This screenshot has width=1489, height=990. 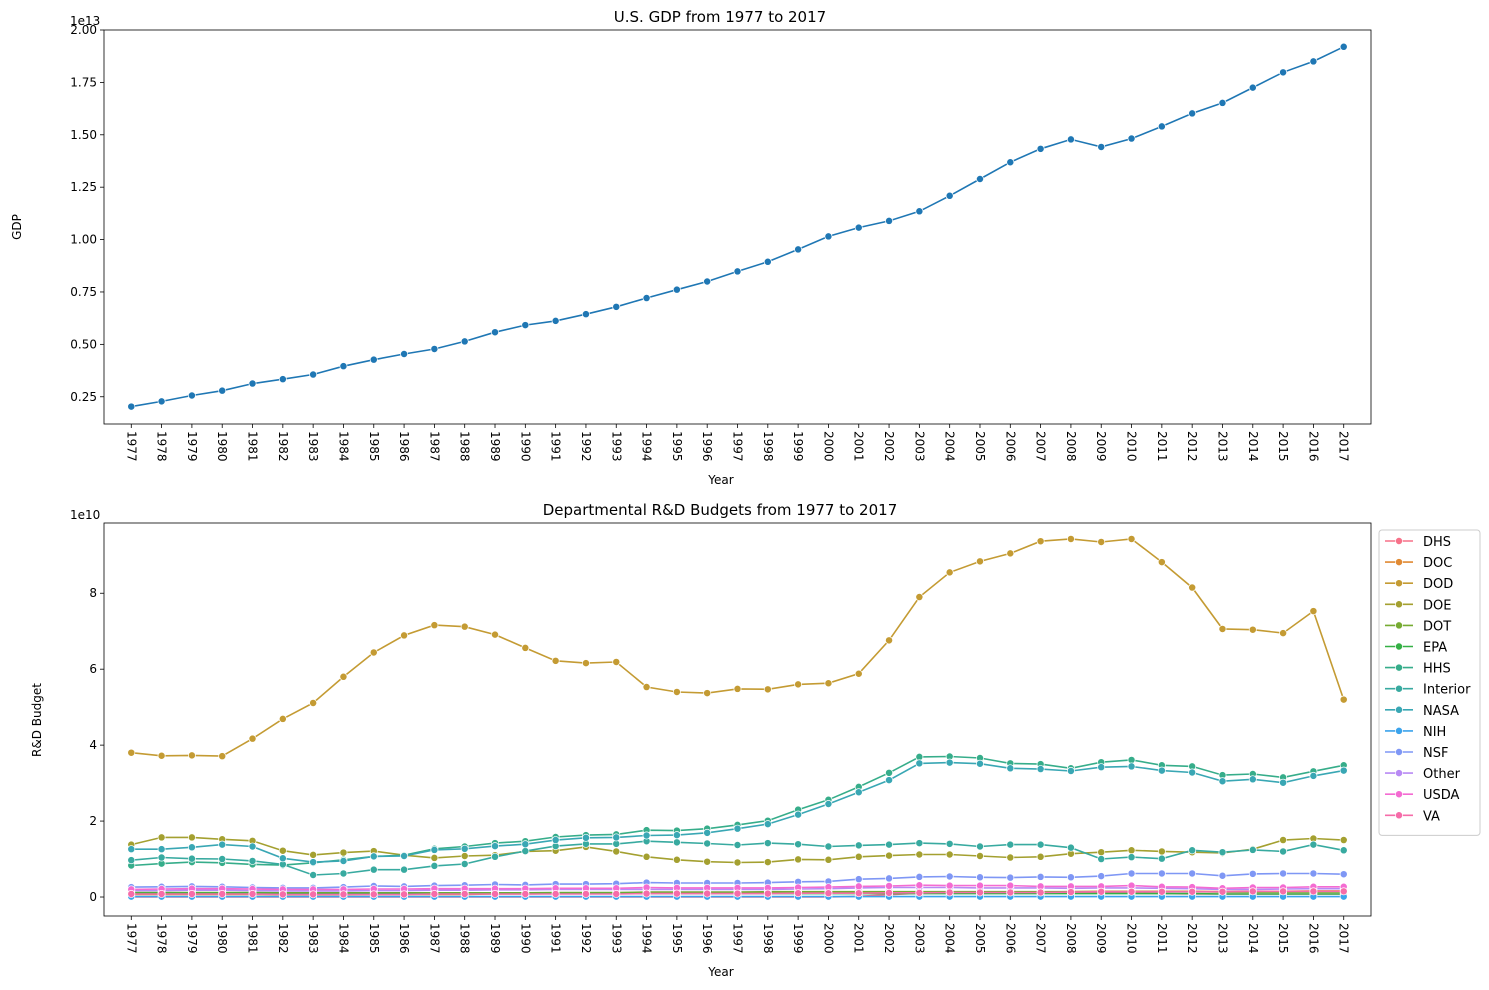 I want to click on chart1-xtick-label: 2004, so click(x=950, y=446).